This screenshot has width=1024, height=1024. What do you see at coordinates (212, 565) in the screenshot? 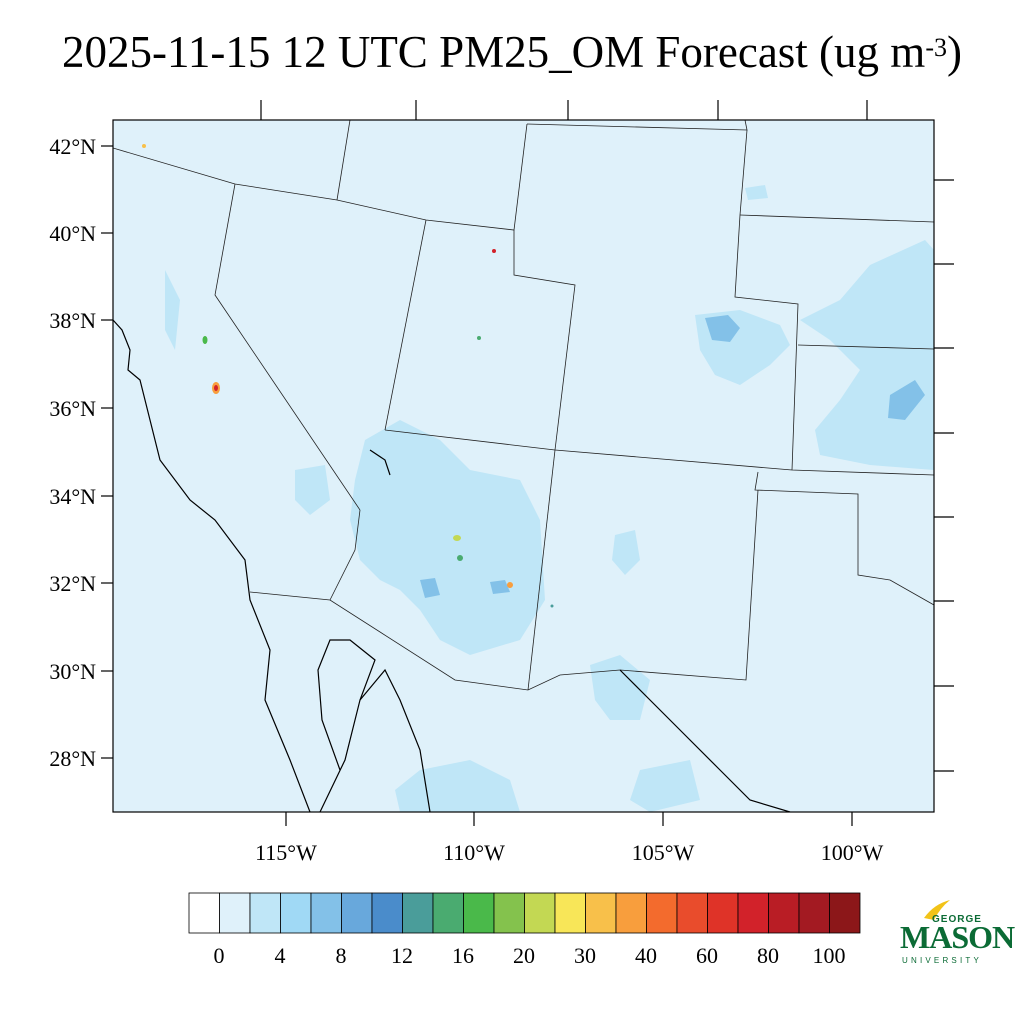
I see `coast-california` at bounding box center [212, 565].